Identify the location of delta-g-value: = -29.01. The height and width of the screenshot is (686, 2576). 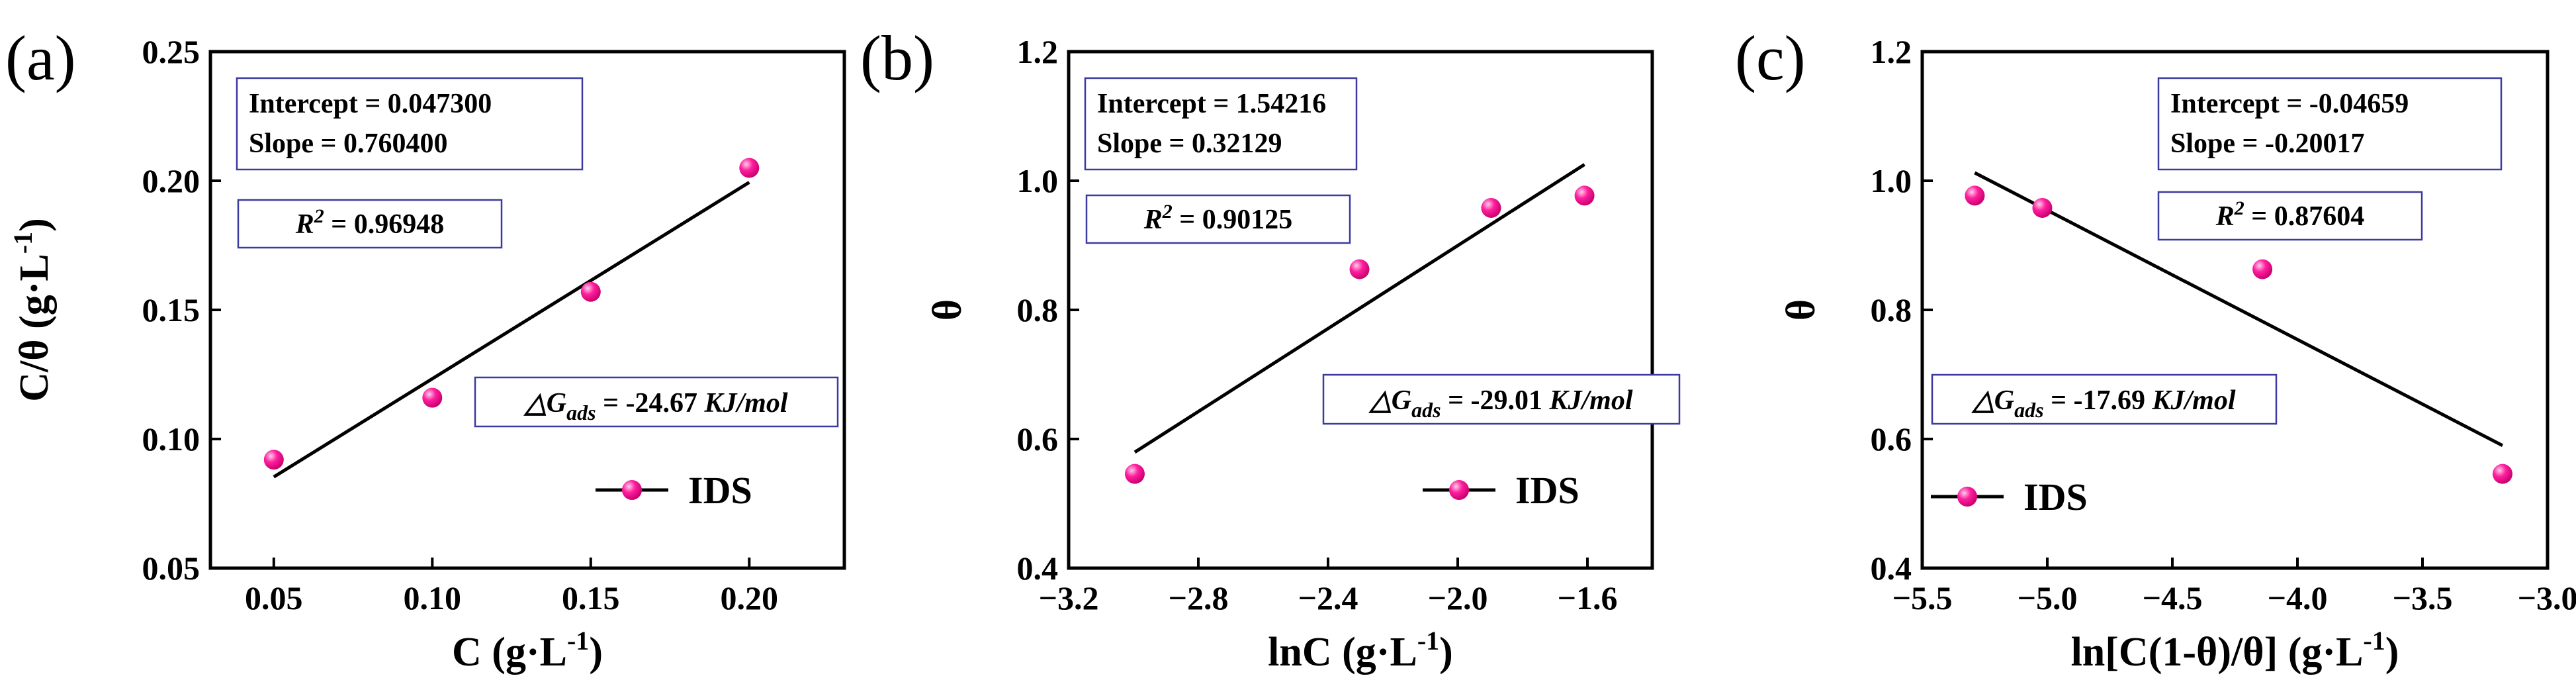
(1495, 400).